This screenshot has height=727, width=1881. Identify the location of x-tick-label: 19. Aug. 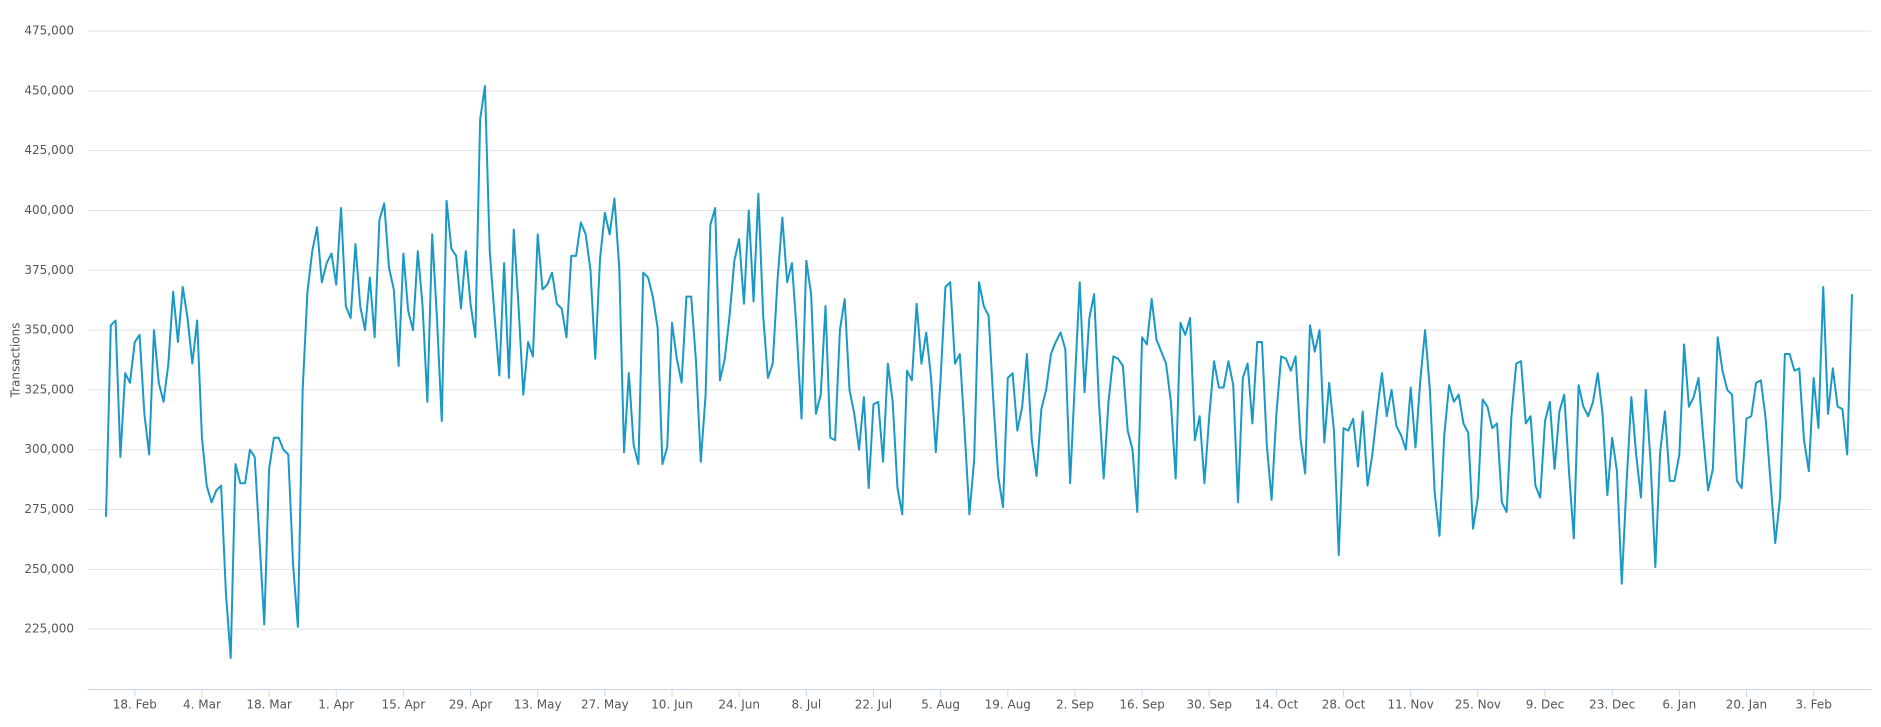
(1008, 705).